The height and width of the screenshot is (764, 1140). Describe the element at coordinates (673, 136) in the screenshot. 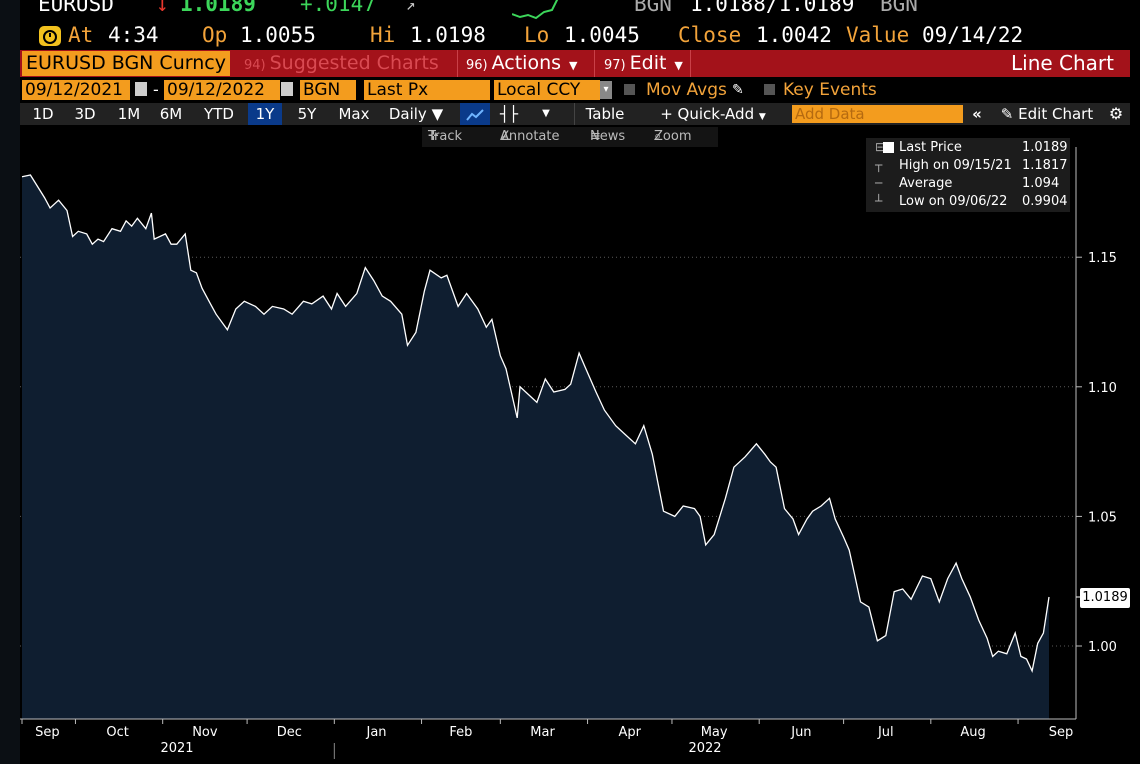

I see `zoom-label: Zoom` at that location.